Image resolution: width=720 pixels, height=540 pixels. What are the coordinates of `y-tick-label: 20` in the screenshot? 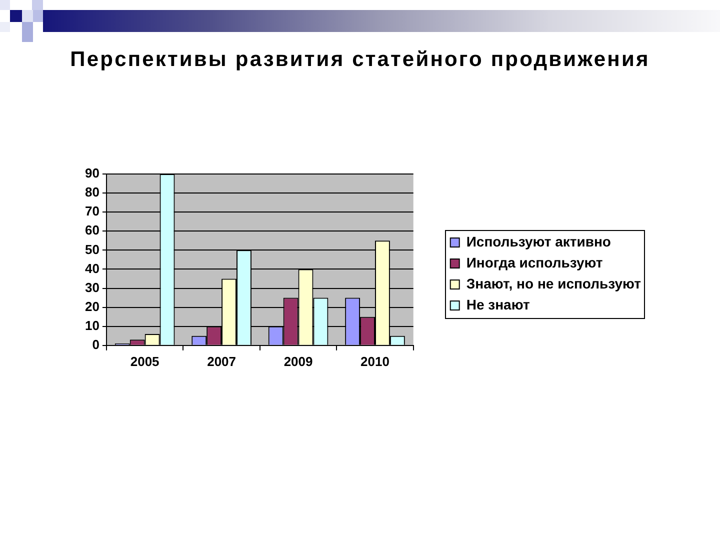 It's located at (92, 306).